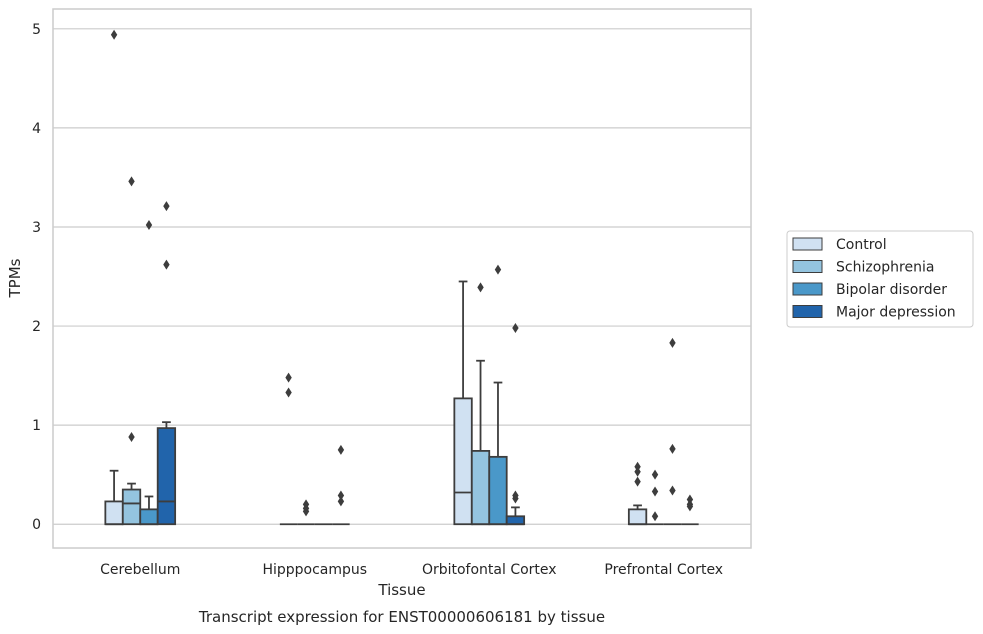 The image size is (983, 634). Describe the element at coordinates (861, 245) in the screenshot. I see `legend-label: Control` at that location.